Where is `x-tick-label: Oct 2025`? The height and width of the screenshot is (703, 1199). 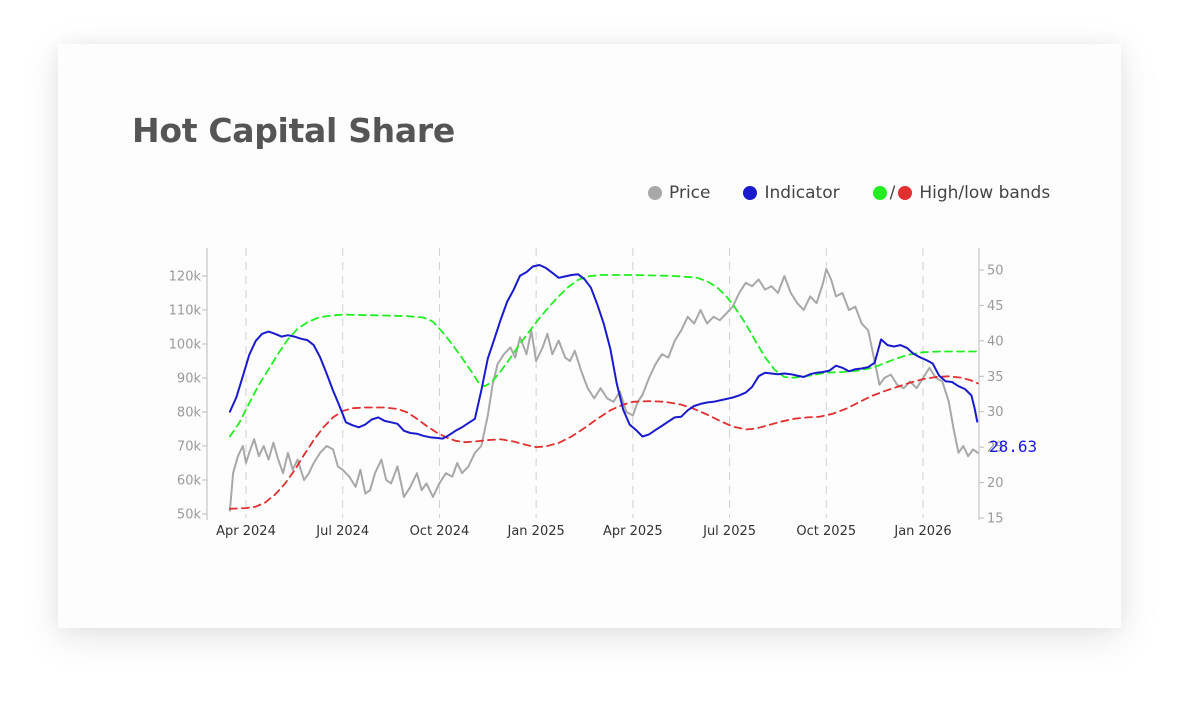
x-tick-label: Oct 2025 is located at coordinates (826, 531).